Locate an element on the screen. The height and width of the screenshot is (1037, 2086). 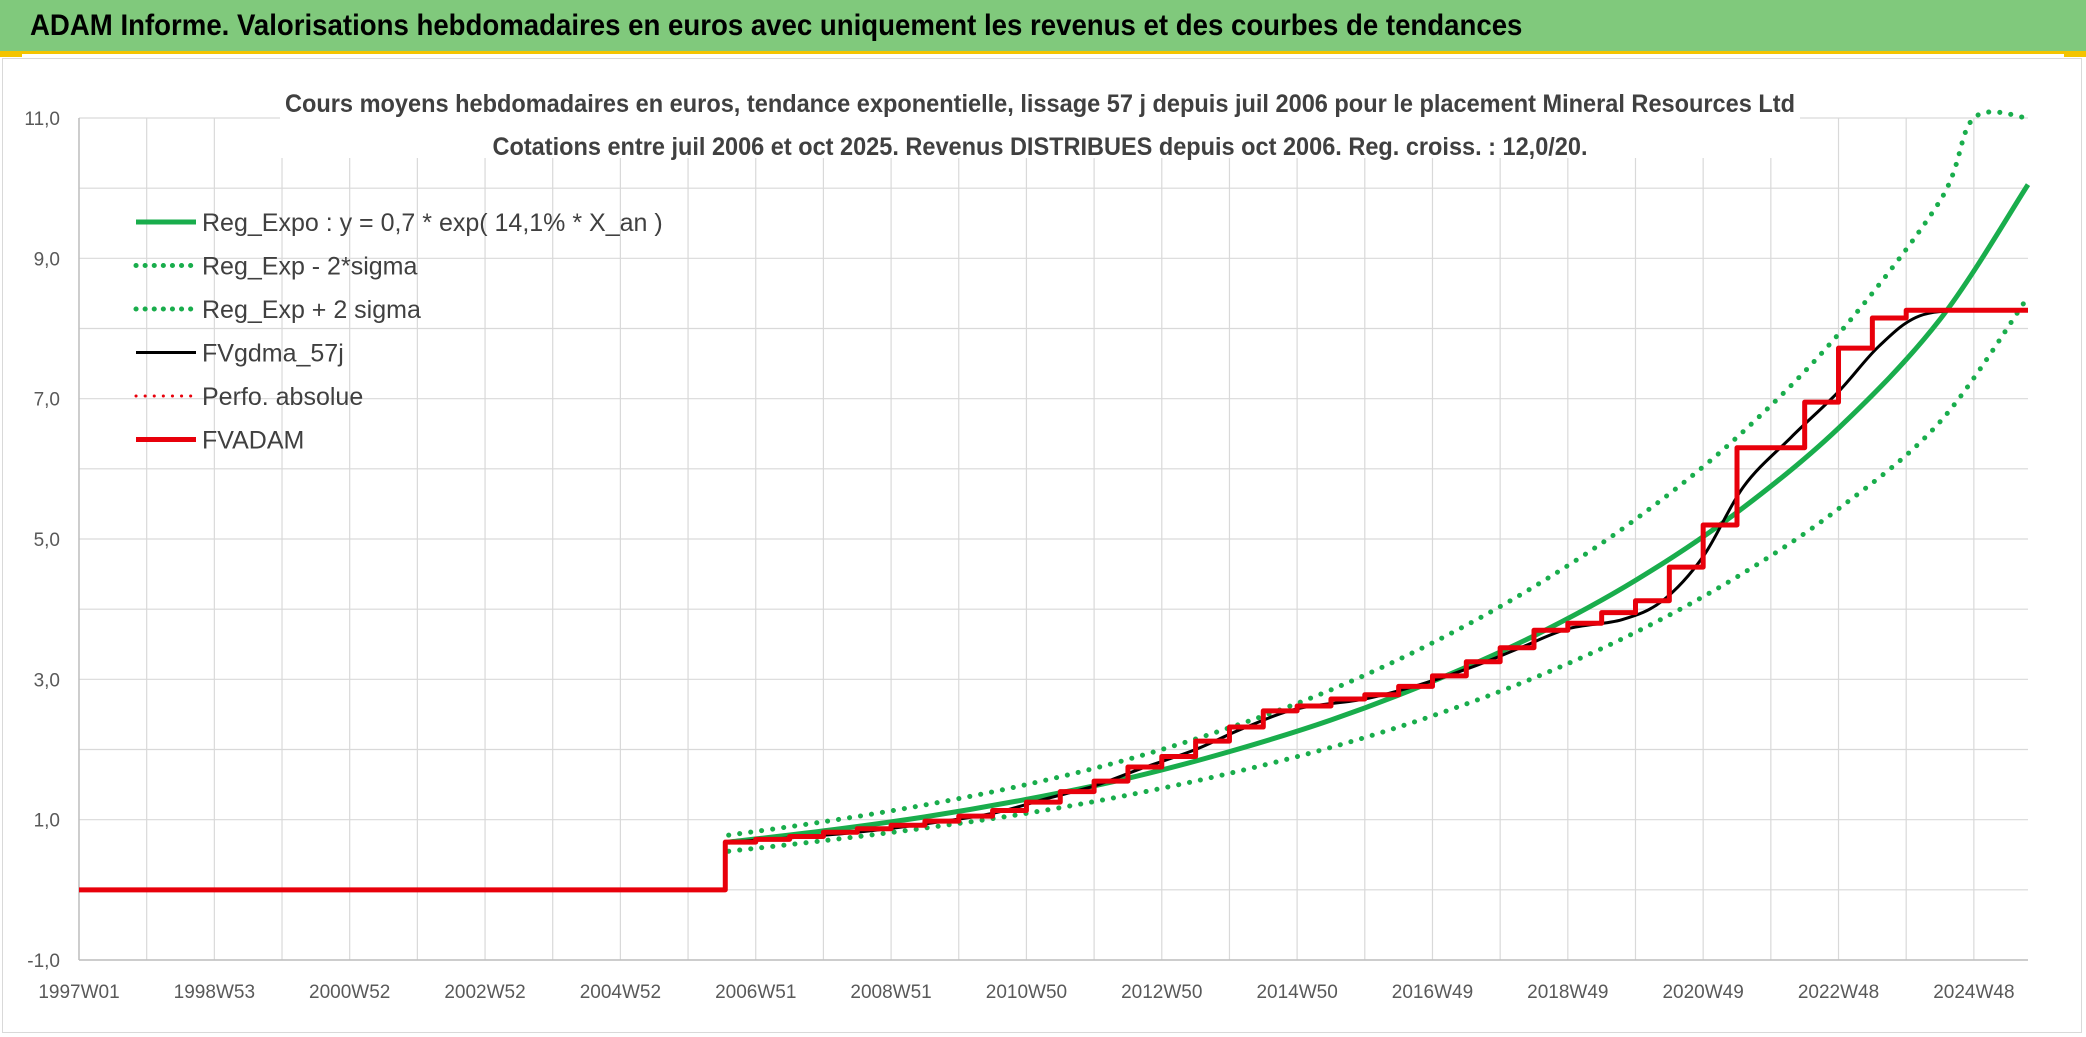
x-tick-label: 1998W53 is located at coordinates (214, 992).